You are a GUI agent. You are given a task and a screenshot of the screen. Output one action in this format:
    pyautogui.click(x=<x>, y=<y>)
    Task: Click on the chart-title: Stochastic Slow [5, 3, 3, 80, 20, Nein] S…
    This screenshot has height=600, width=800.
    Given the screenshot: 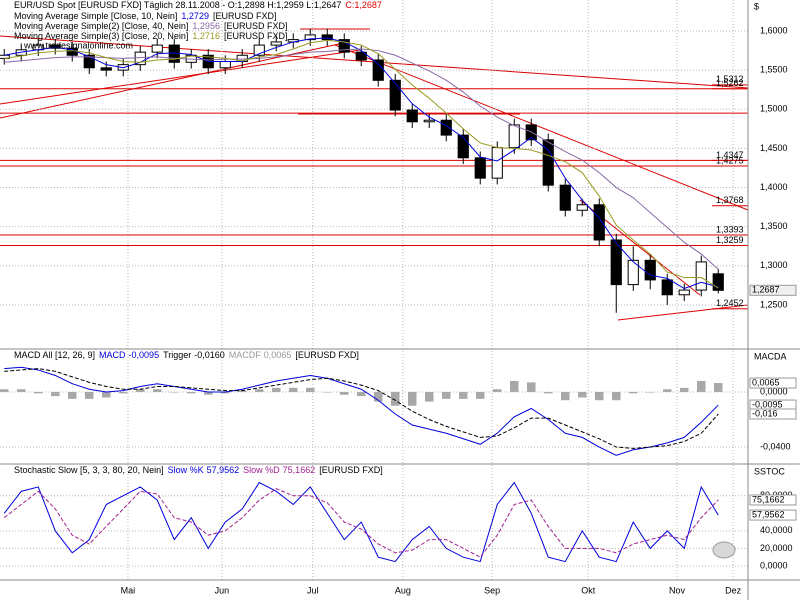 What is the action you would take?
    pyautogui.click(x=198, y=470)
    